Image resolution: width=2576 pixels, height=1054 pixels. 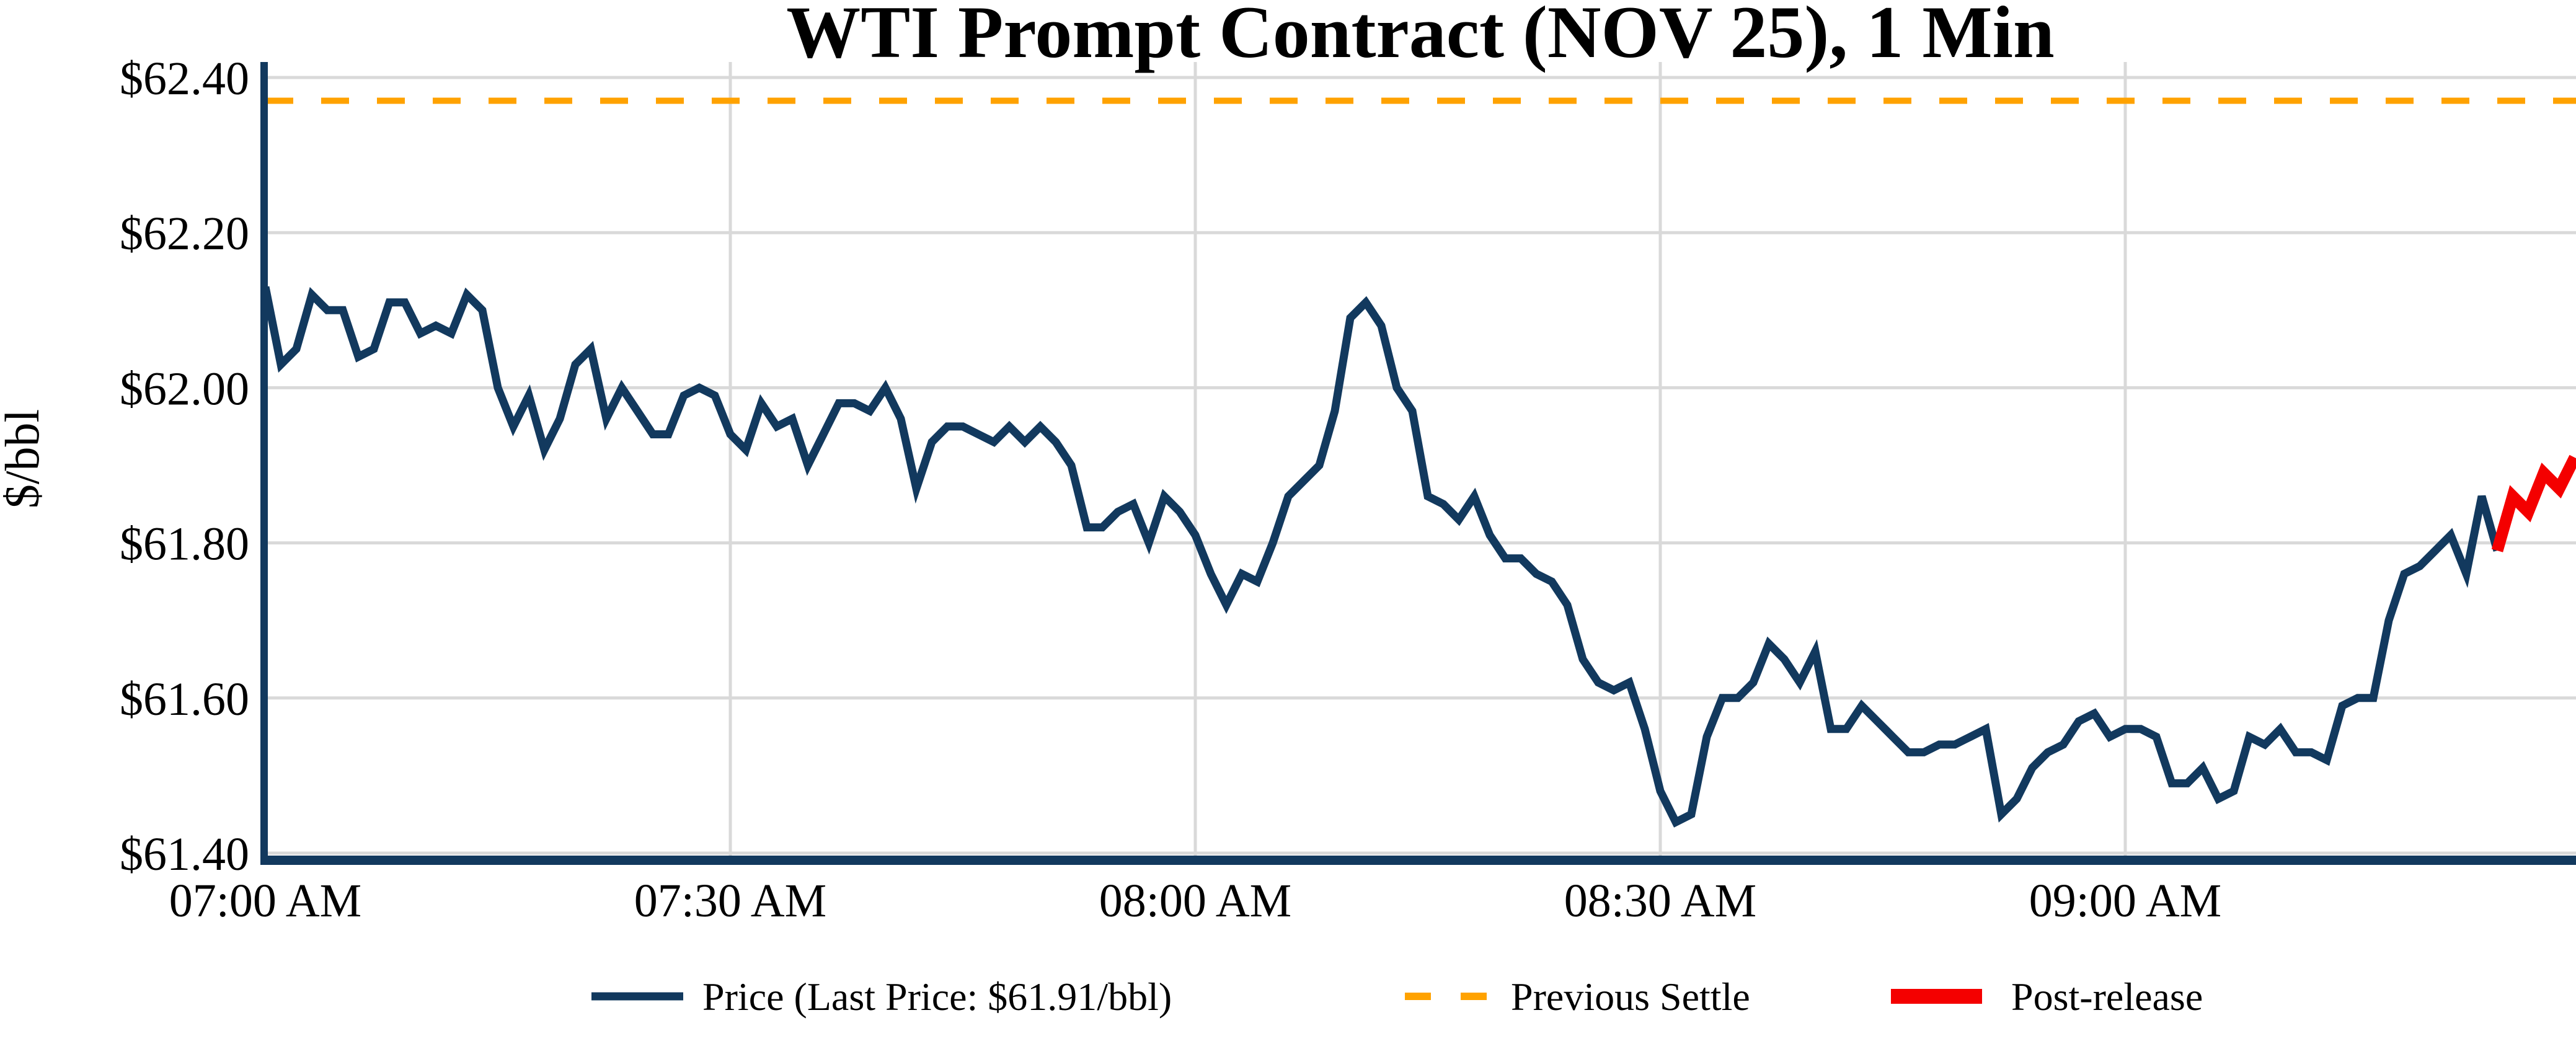 I want to click on chart-title: WTI Prompt Contract (NOV 25), 1 Min, so click(x=1420, y=36).